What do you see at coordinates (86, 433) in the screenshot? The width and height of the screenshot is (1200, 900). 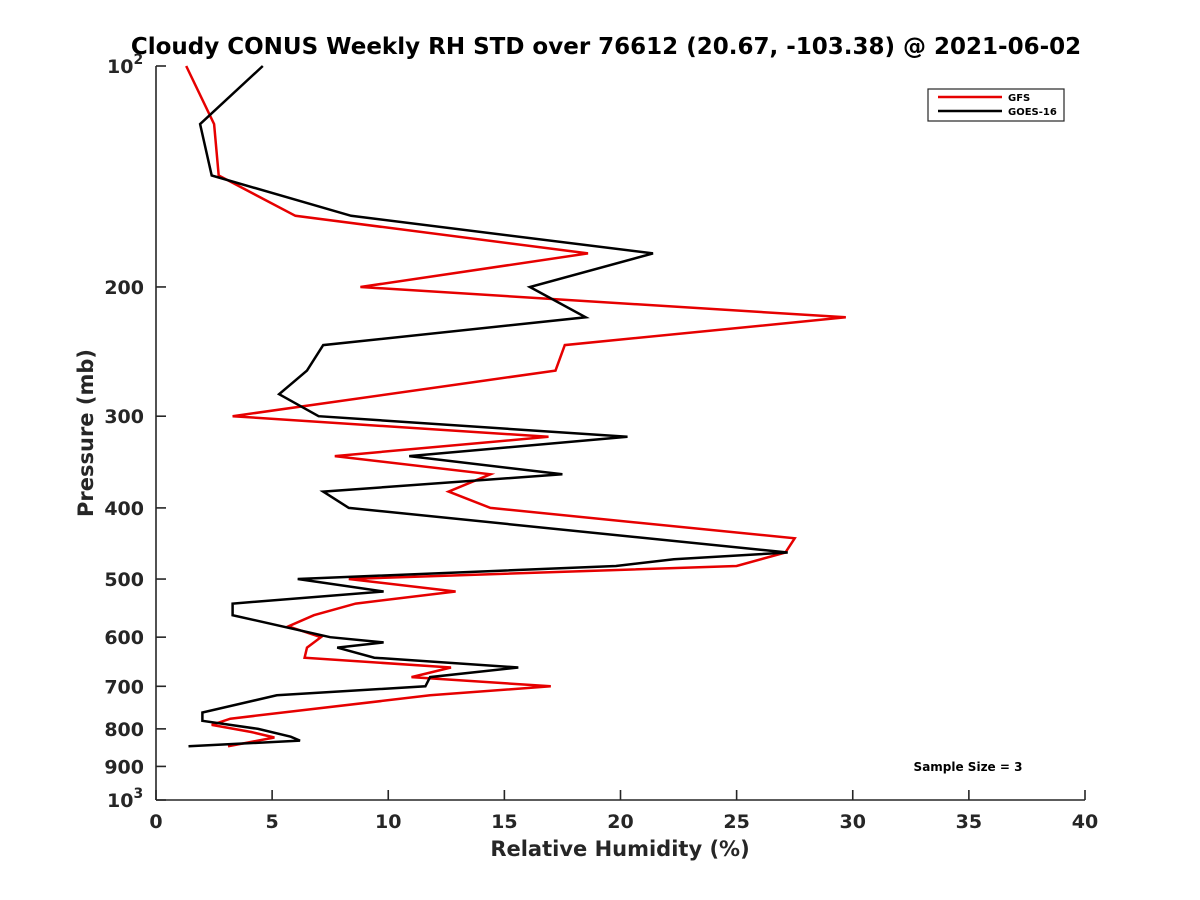 I see `y-axis-label: Pressure (mb)` at bounding box center [86, 433].